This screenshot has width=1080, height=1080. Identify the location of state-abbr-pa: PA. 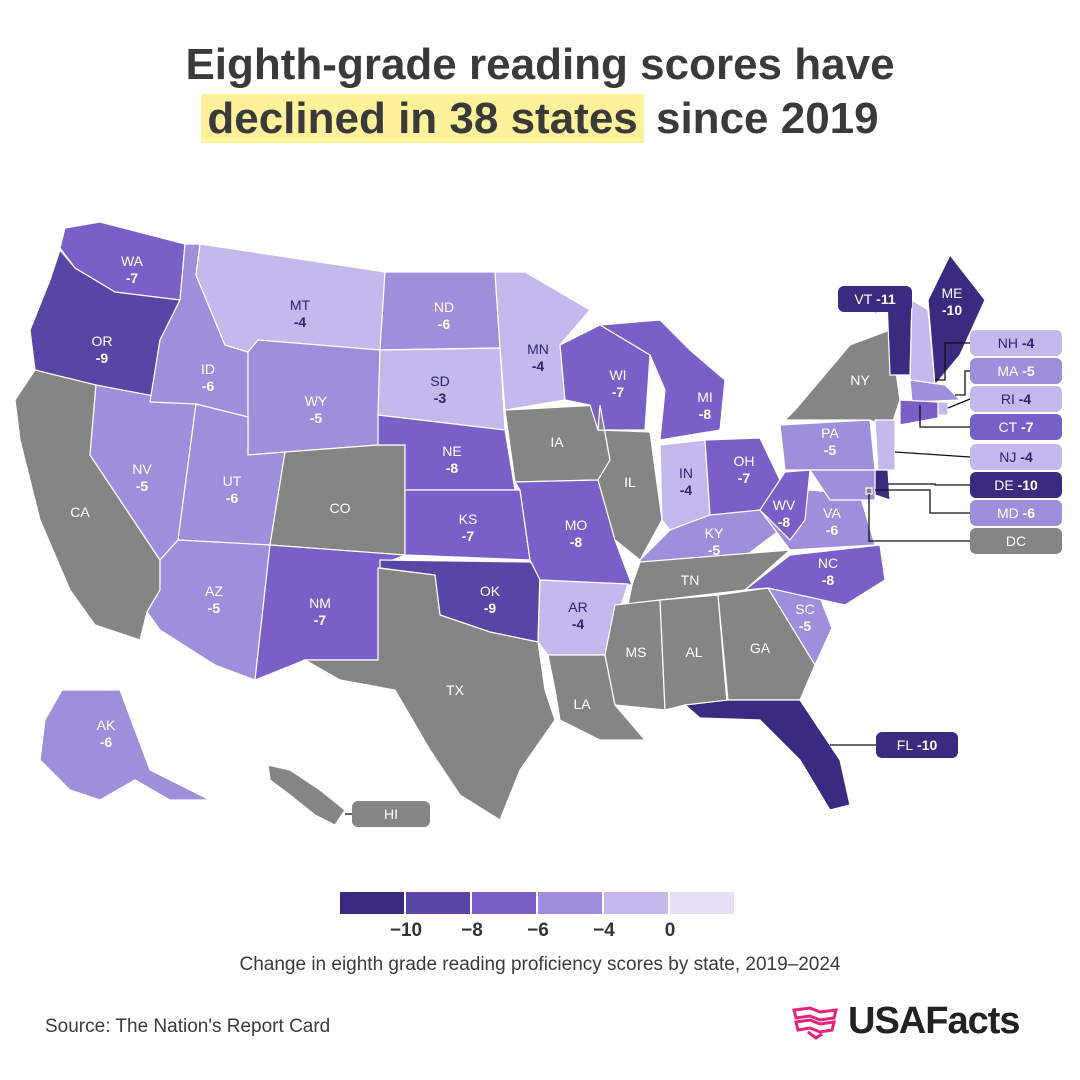
(830, 433).